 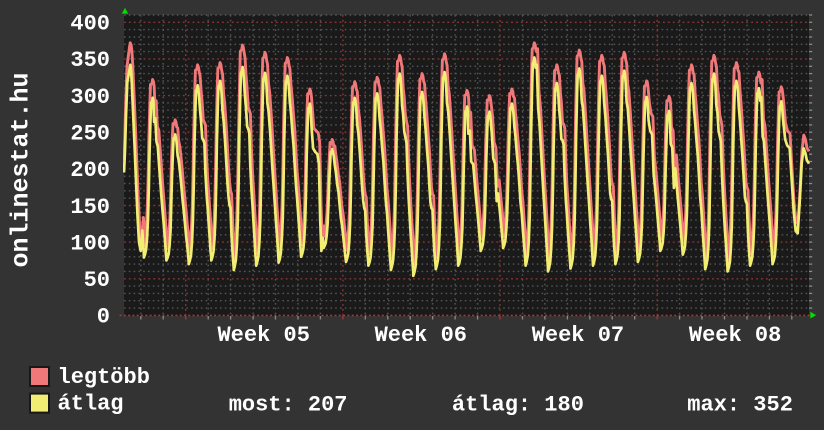 What do you see at coordinates (288, 404) in the screenshot?
I see `svg-text: most: 207` at bounding box center [288, 404].